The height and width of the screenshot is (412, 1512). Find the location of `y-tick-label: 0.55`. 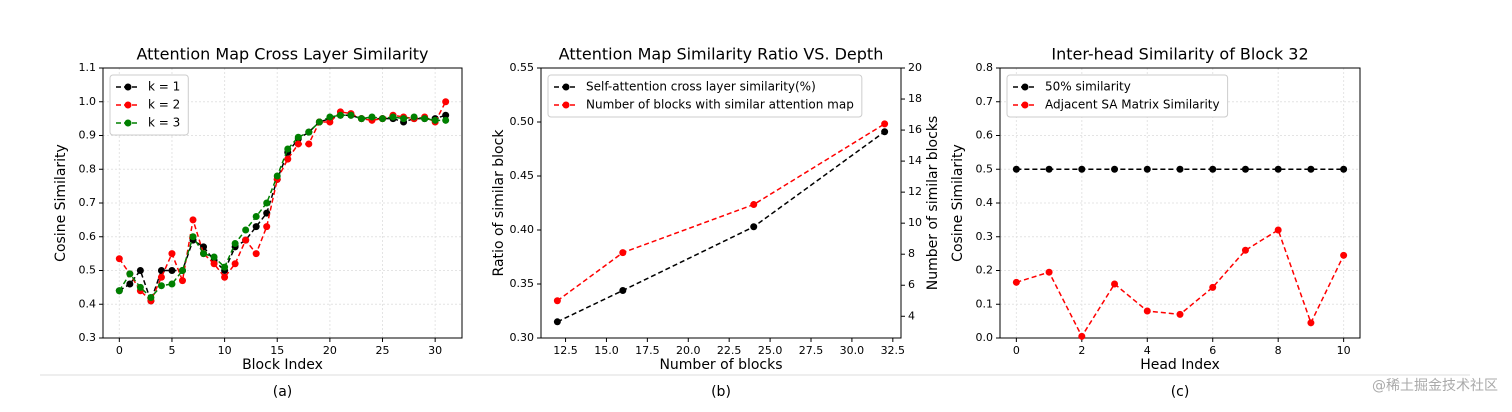

y-tick-label: 0.55 is located at coordinates (522, 67).